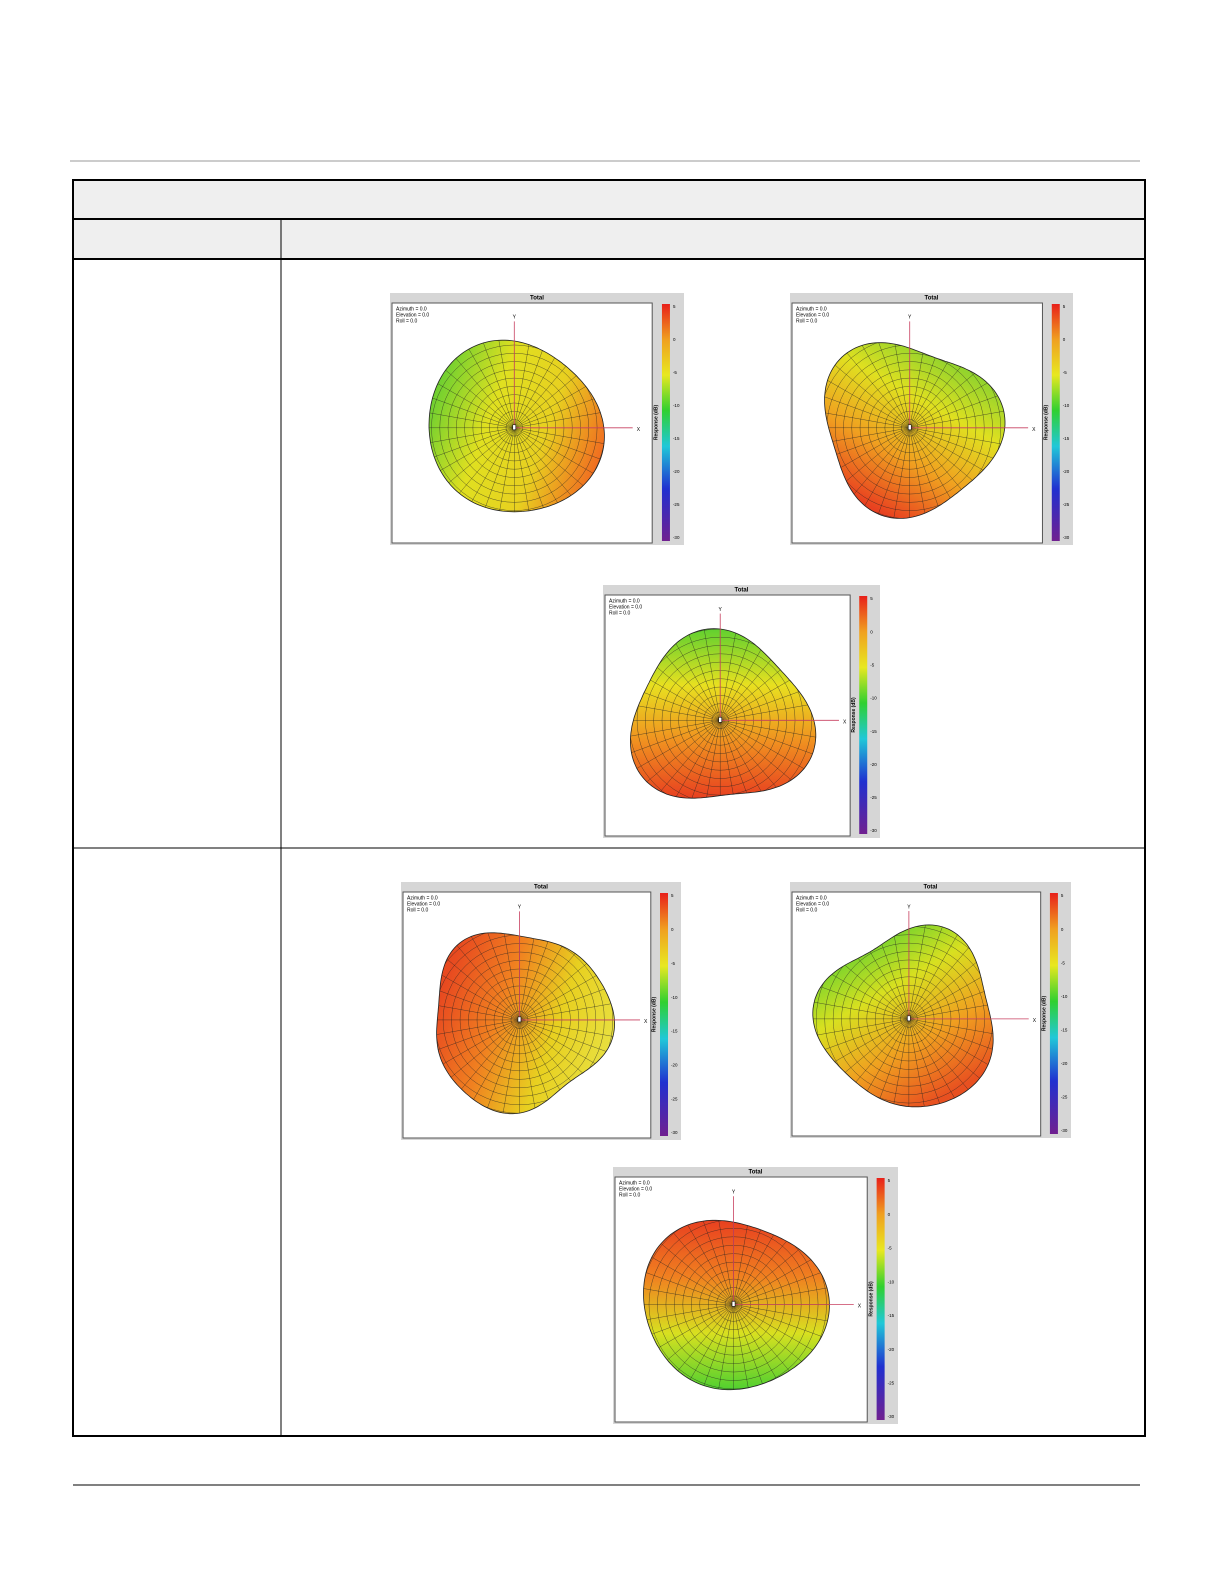 The image size is (1224, 1584). Describe the element at coordinates (675, 372) in the screenshot. I see `colorbar-tick: -5` at that location.